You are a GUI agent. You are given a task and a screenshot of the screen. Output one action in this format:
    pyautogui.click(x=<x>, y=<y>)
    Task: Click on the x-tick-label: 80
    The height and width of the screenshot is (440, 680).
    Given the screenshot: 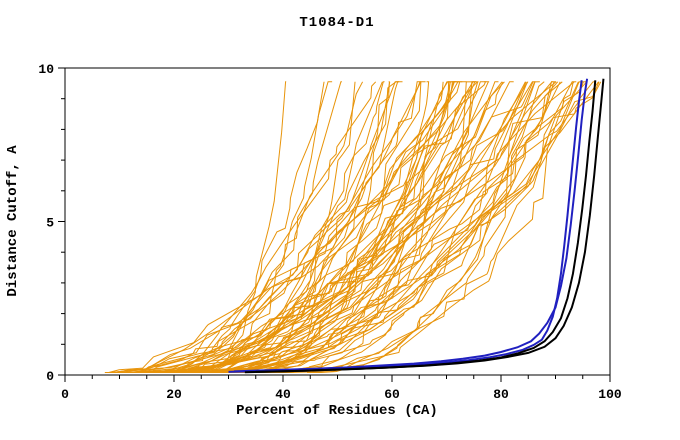 What is the action you would take?
    pyautogui.click(x=501, y=394)
    